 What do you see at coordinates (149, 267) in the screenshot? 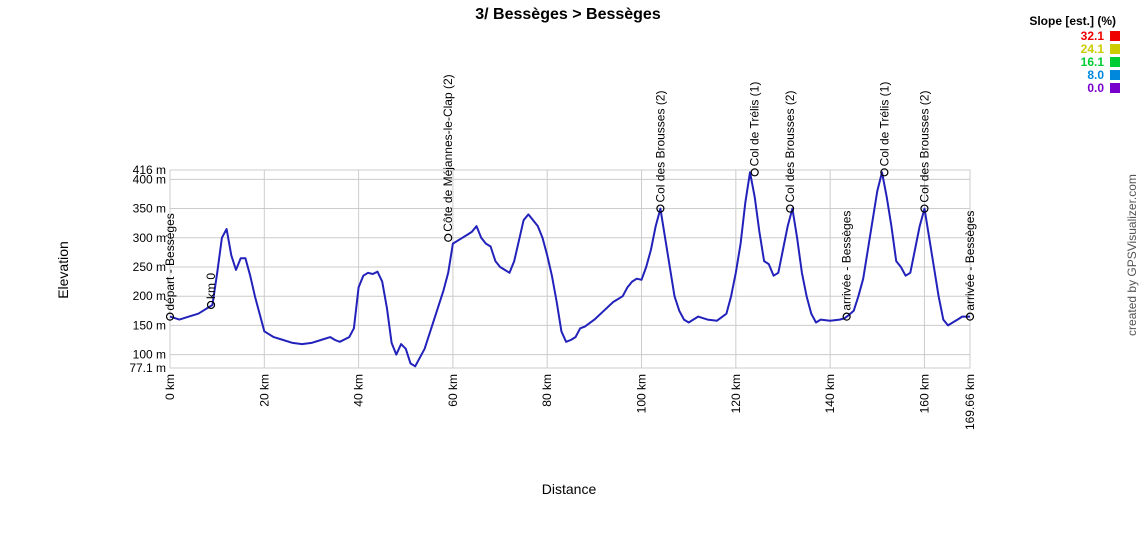
I see `y-tick-label: 250 m` at bounding box center [149, 267].